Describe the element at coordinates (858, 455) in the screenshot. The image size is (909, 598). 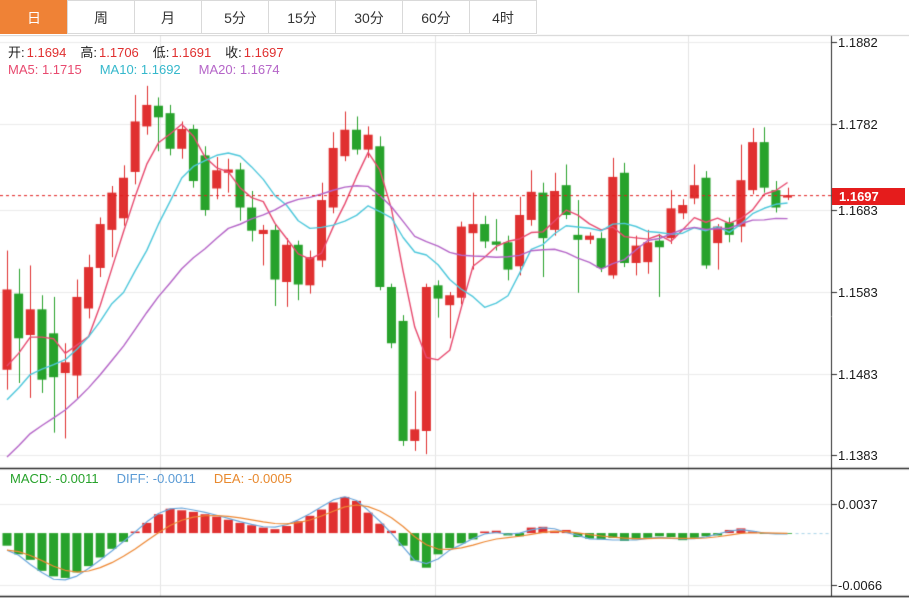
I see `price-axis-tick-6: 1.1383` at that location.